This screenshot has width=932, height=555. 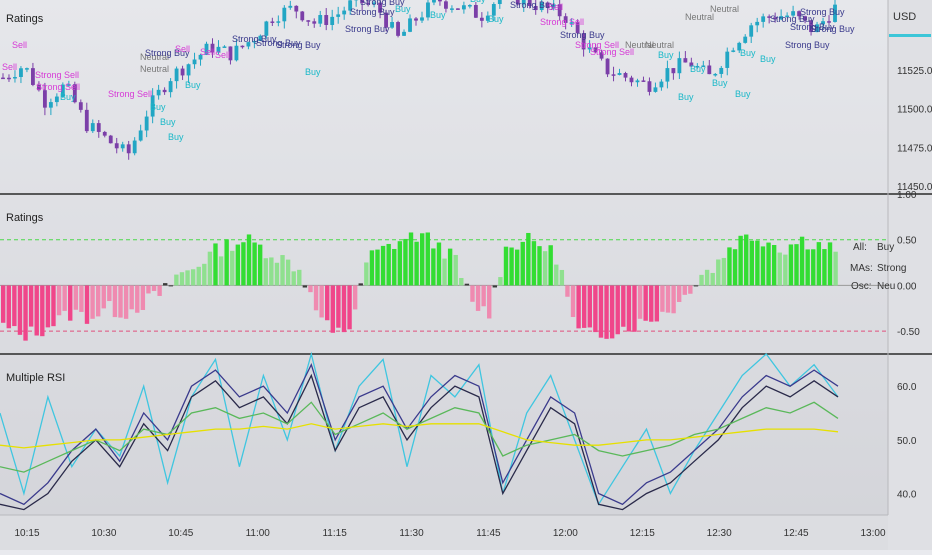 I want to click on legend-all-label: All:, so click(x=860, y=247).